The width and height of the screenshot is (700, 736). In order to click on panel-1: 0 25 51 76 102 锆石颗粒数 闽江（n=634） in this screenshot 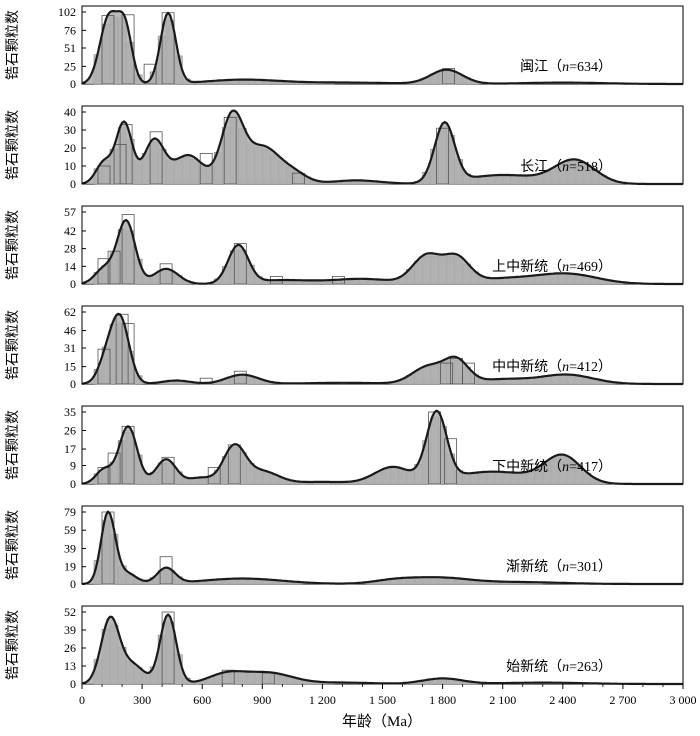, I will do `click(344, 48)`.